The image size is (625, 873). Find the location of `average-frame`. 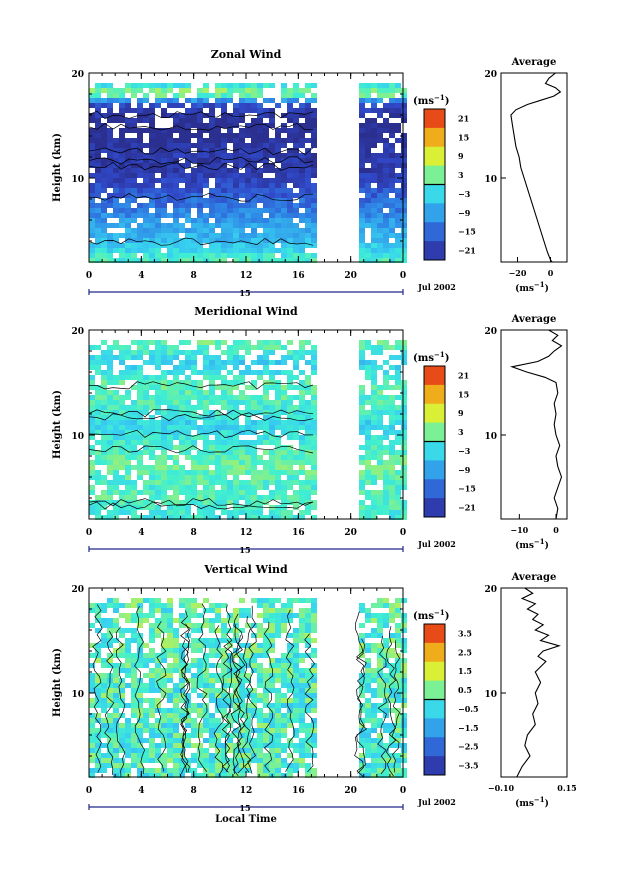

average-frame is located at coordinates (534, 424).